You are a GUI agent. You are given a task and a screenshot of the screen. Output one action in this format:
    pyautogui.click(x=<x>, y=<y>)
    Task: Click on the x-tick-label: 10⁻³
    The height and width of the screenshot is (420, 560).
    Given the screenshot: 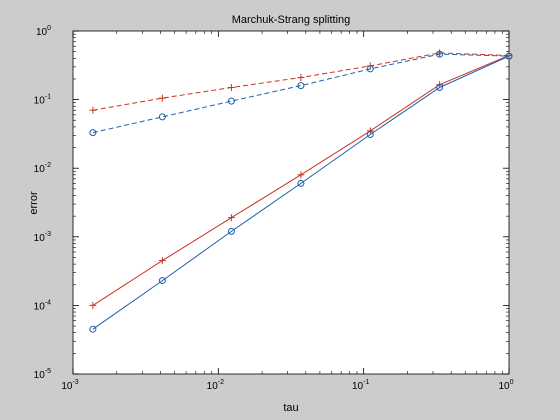 What is the action you would take?
    pyautogui.click(x=69, y=385)
    